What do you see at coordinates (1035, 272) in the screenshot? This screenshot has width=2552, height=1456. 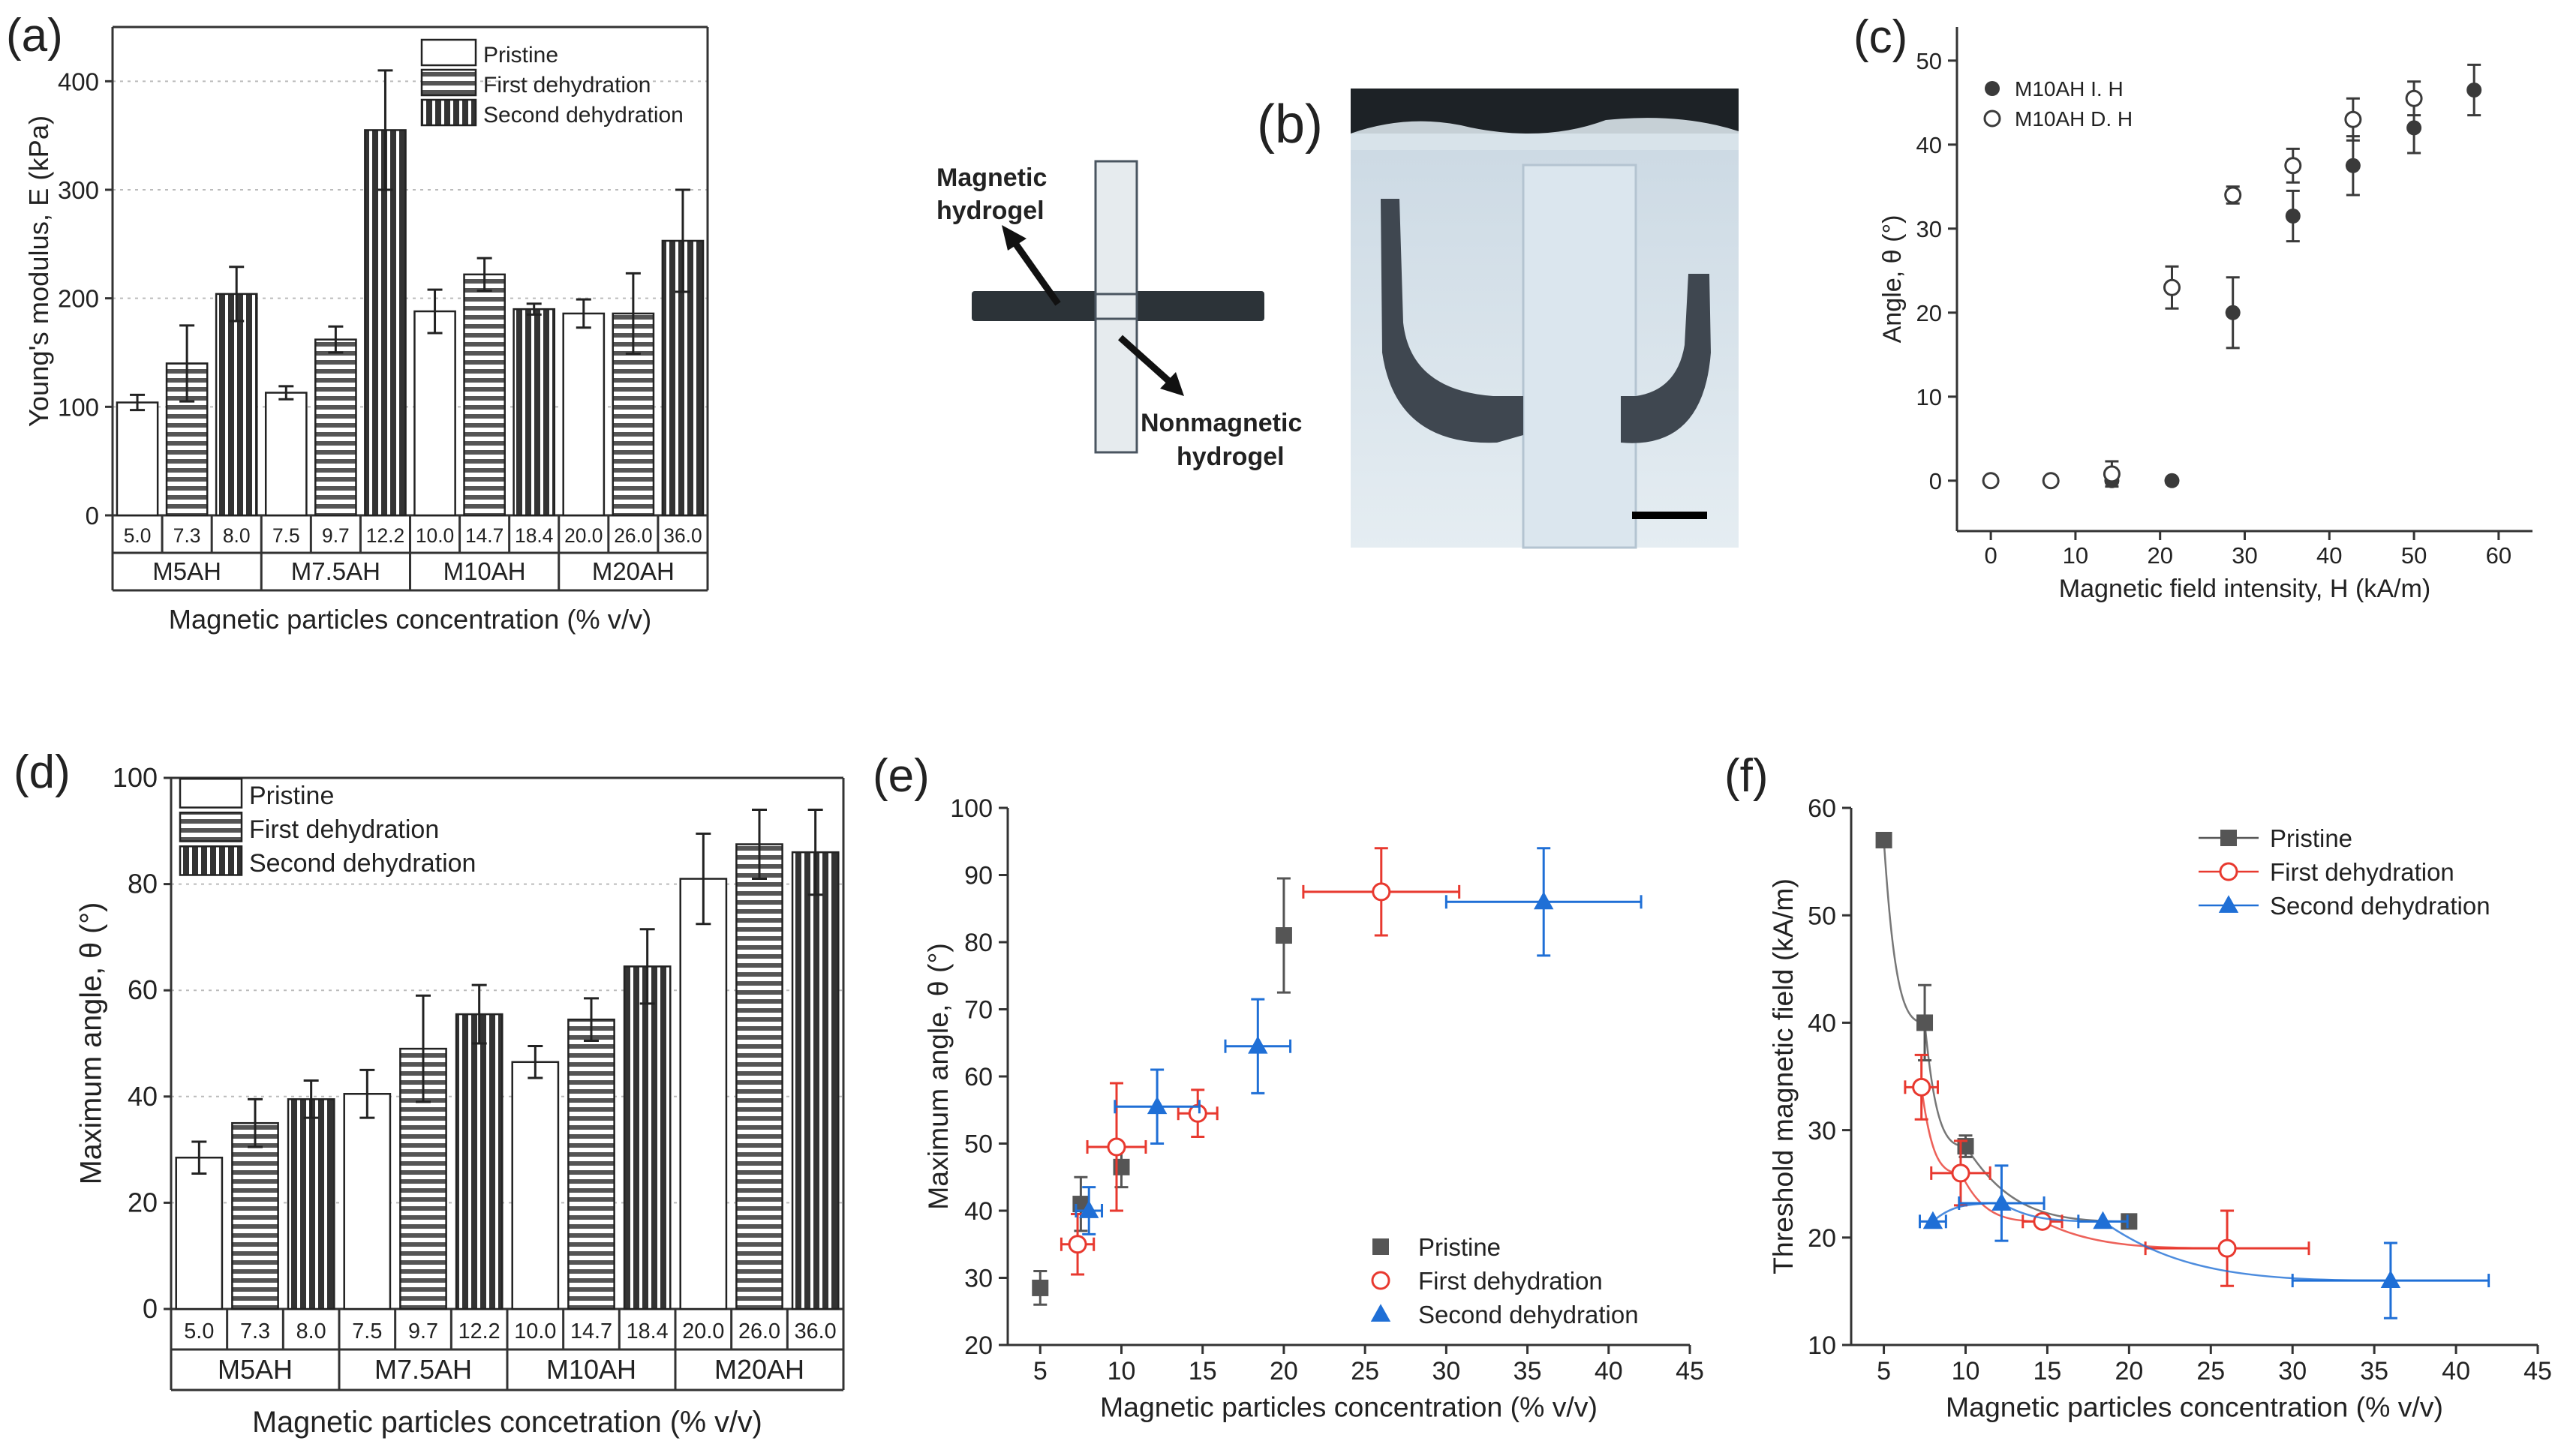 I see `magnetic-arrow` at bounding box center [1035, 272].